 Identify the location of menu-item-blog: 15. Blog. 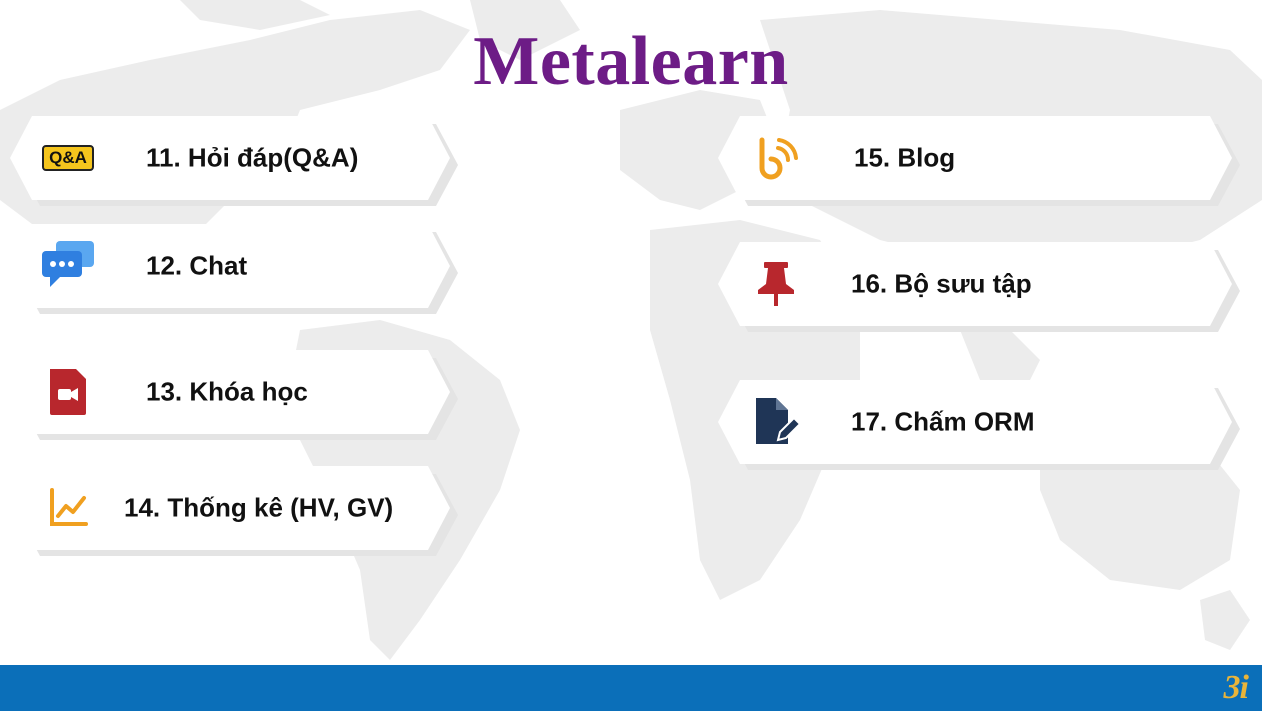
(975, 158).